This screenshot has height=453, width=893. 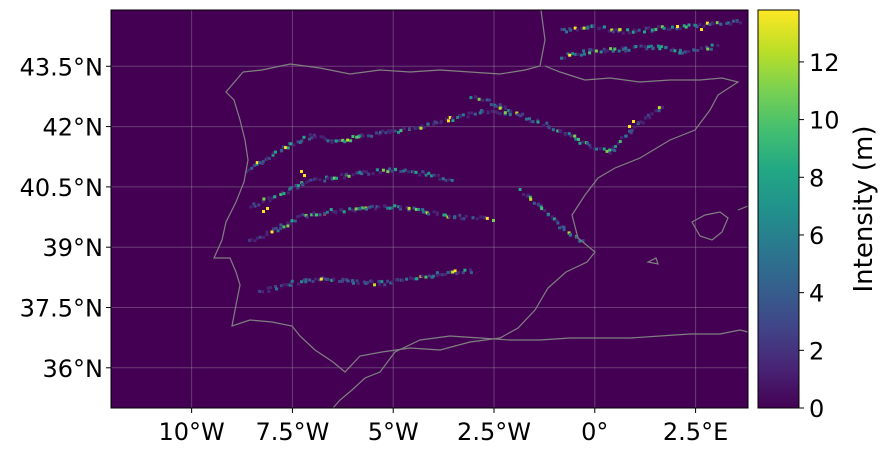 What do you see at coordinates (816, 351) in the screenshot?
I see `colorbar-tick-label: 2` at bounding box center [816, 351].